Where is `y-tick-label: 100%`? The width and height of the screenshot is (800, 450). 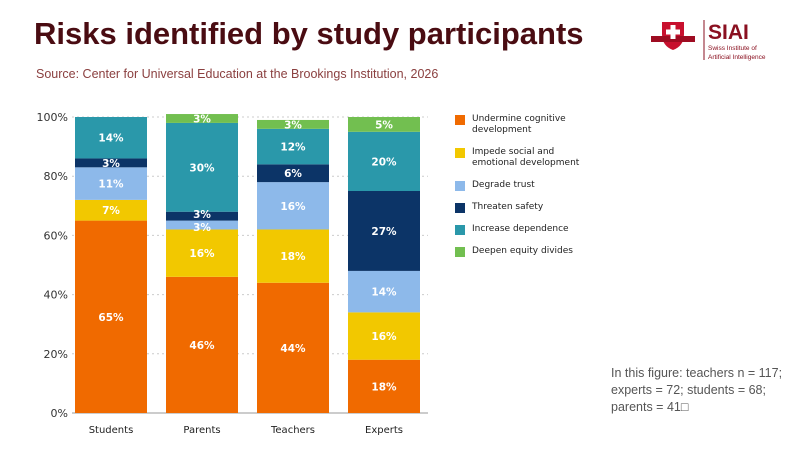 y-tick-label: 100% is located at coordinates (52, 117).